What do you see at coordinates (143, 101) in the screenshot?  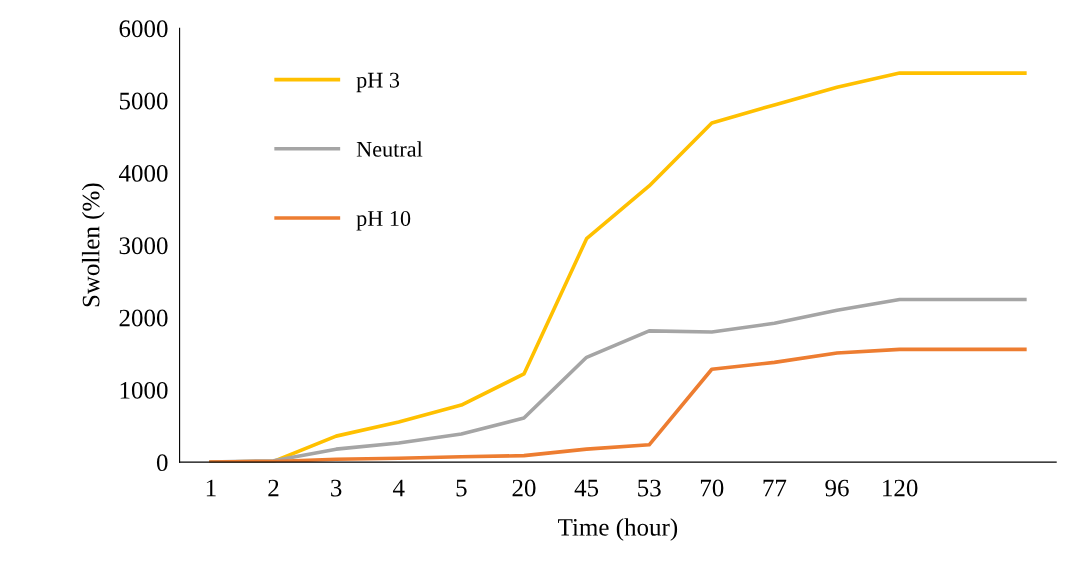 I see `y-tick-label: 5000` at bounding box center [143, 101].